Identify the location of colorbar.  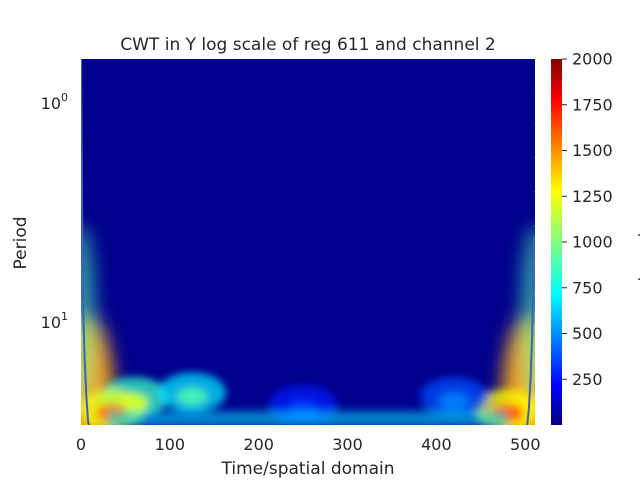
(556, 242).